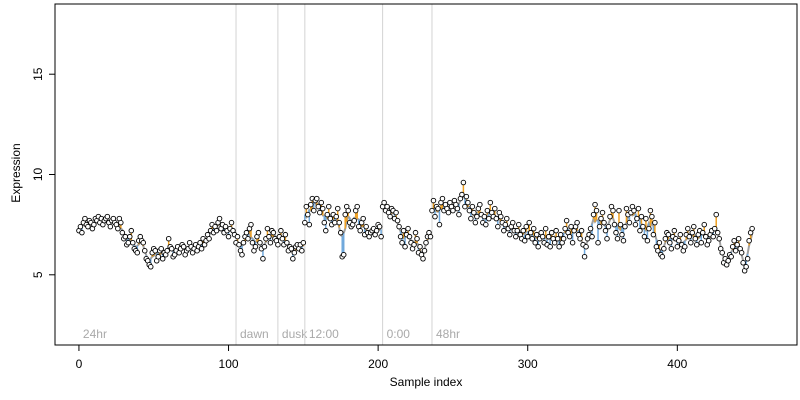  Describe the element at coordinates (229, 364) in the screenshot. I see `x-tick-label: 100` at that location.